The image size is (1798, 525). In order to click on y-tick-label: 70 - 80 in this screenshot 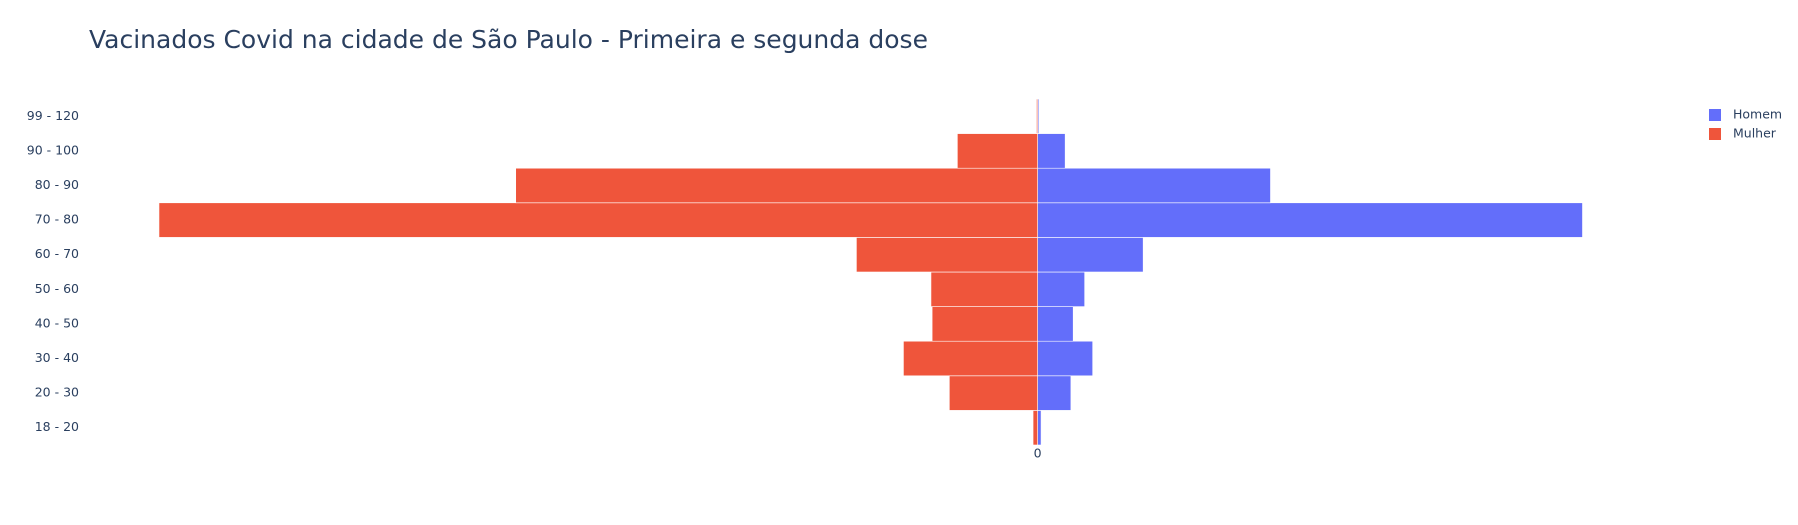, I will do `click(57, 219)`.